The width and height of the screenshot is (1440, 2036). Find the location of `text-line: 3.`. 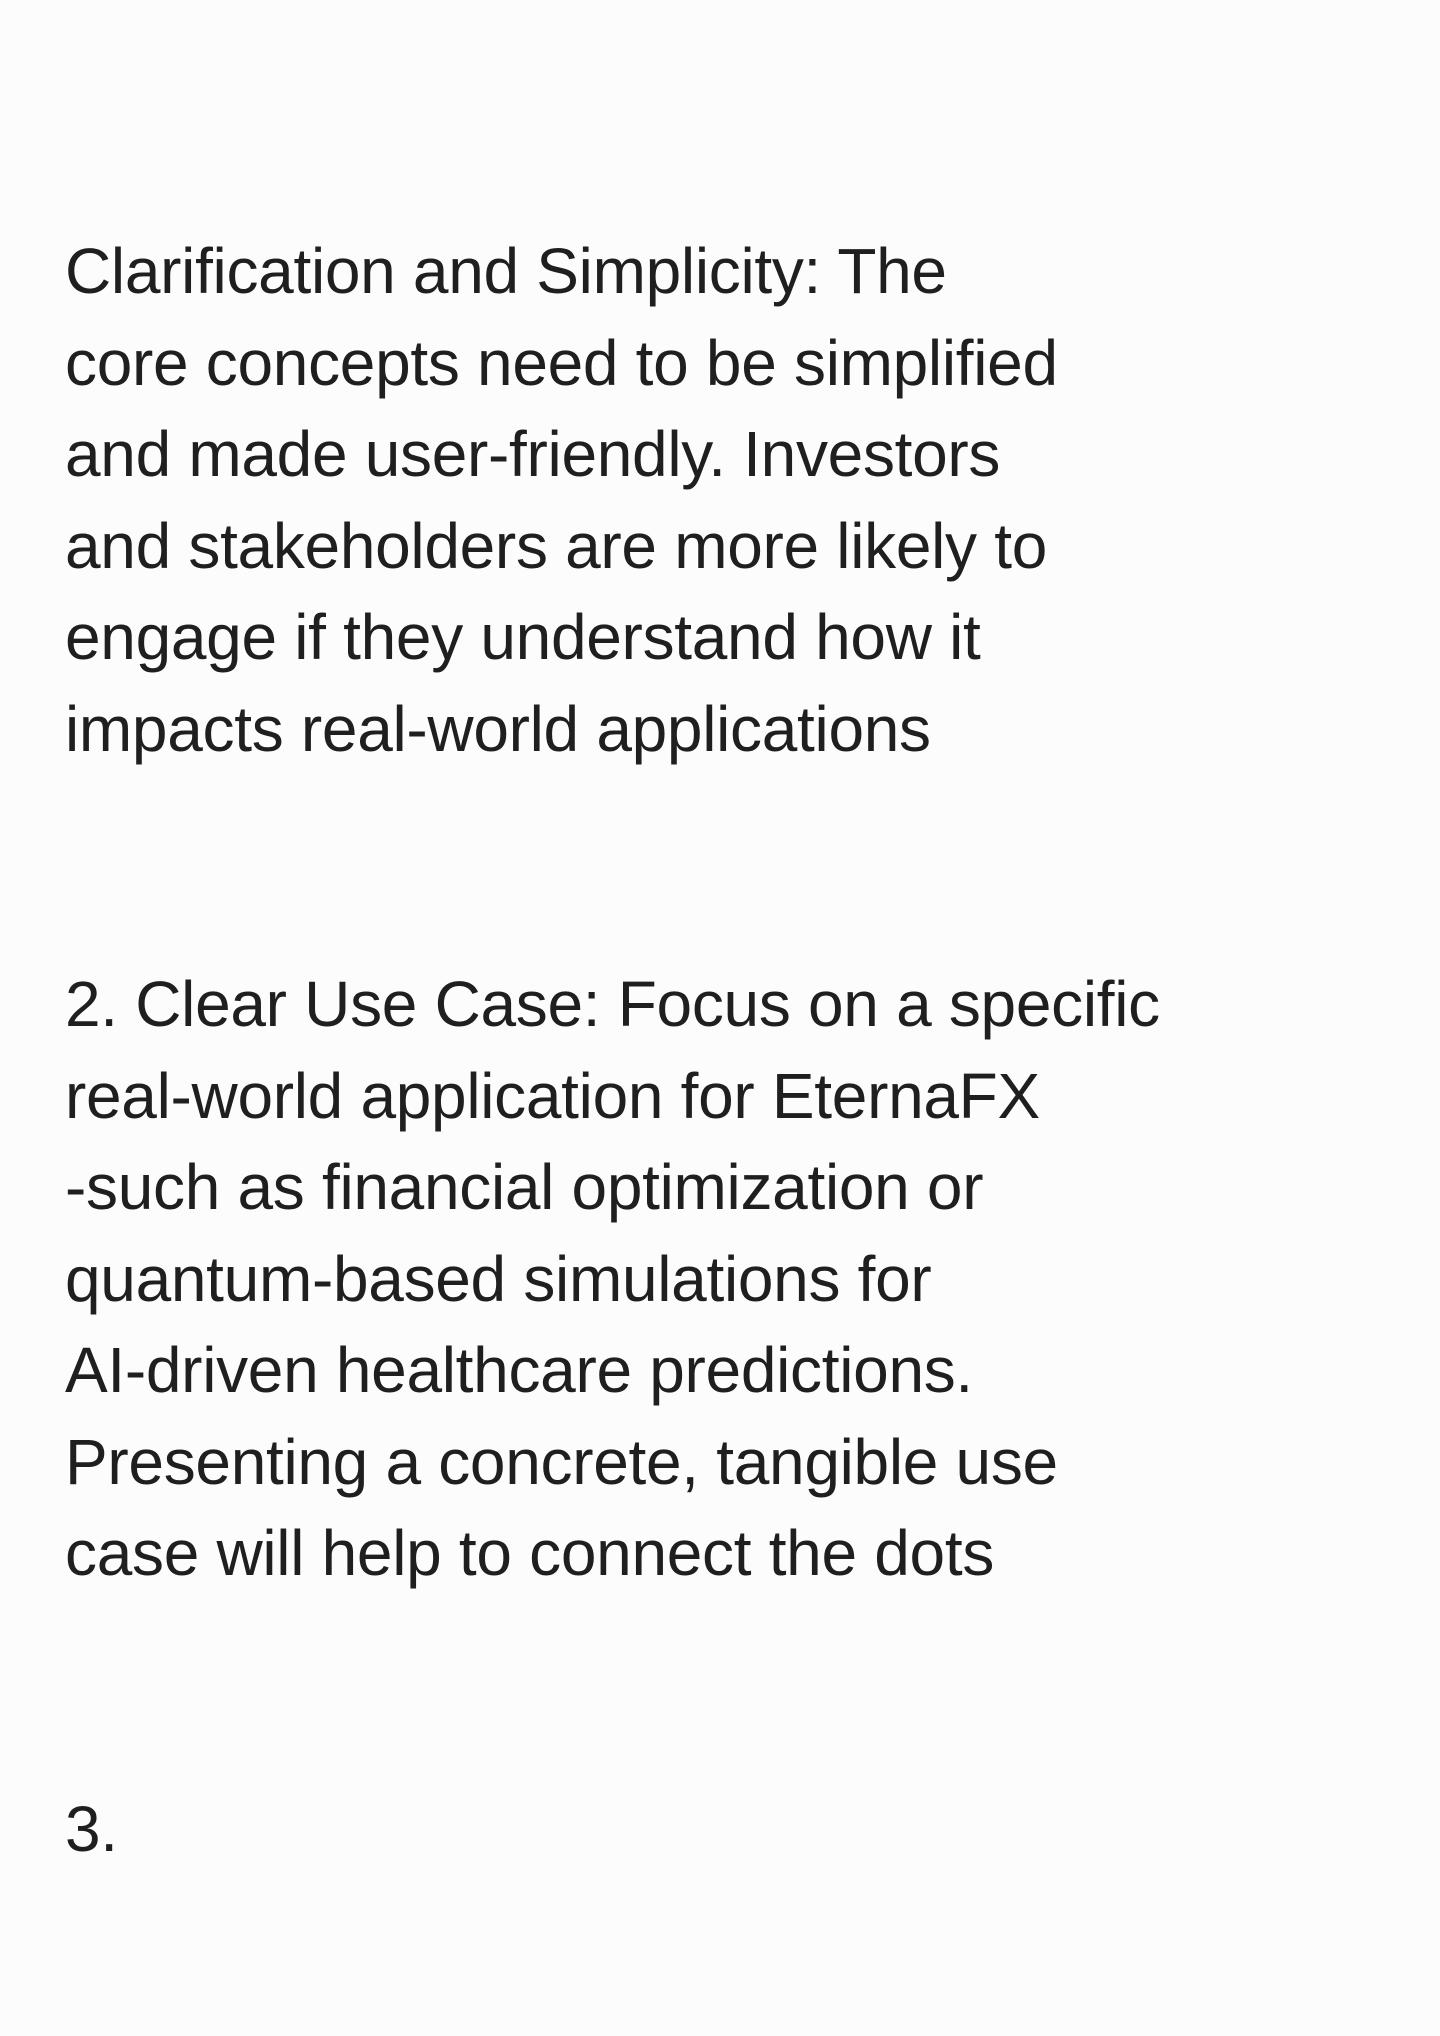

text-line: 3. is located at coordinates (91, 1828).